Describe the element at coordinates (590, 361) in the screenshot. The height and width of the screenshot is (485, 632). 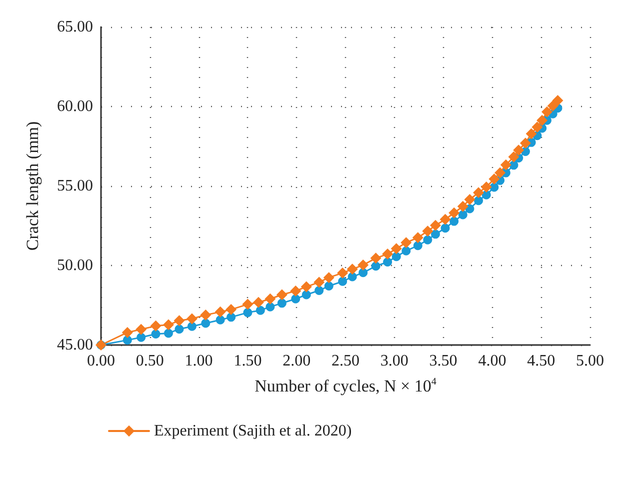
I see `x-tick-label: 5.00` at that location.